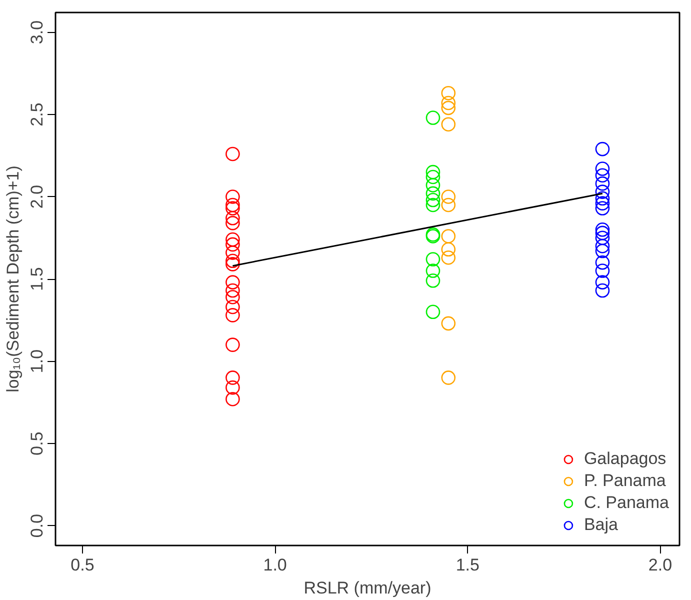  What do you see at coordinates (468, 565) in the screenshot?
I see `x-tick-label: 1.5` at bounding box center [468, 565].